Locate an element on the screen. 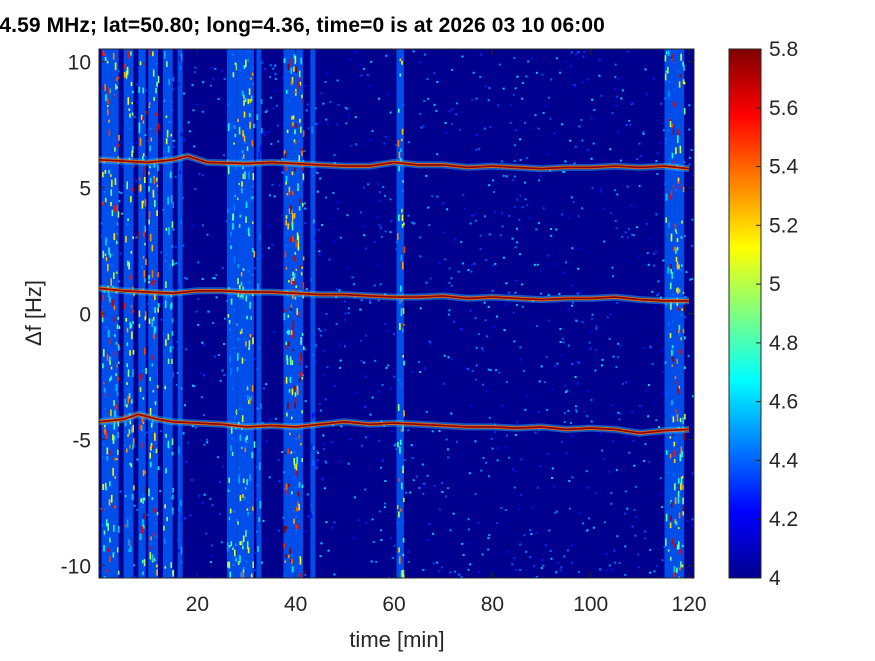  interference-band is located at coordinates (677, 313).